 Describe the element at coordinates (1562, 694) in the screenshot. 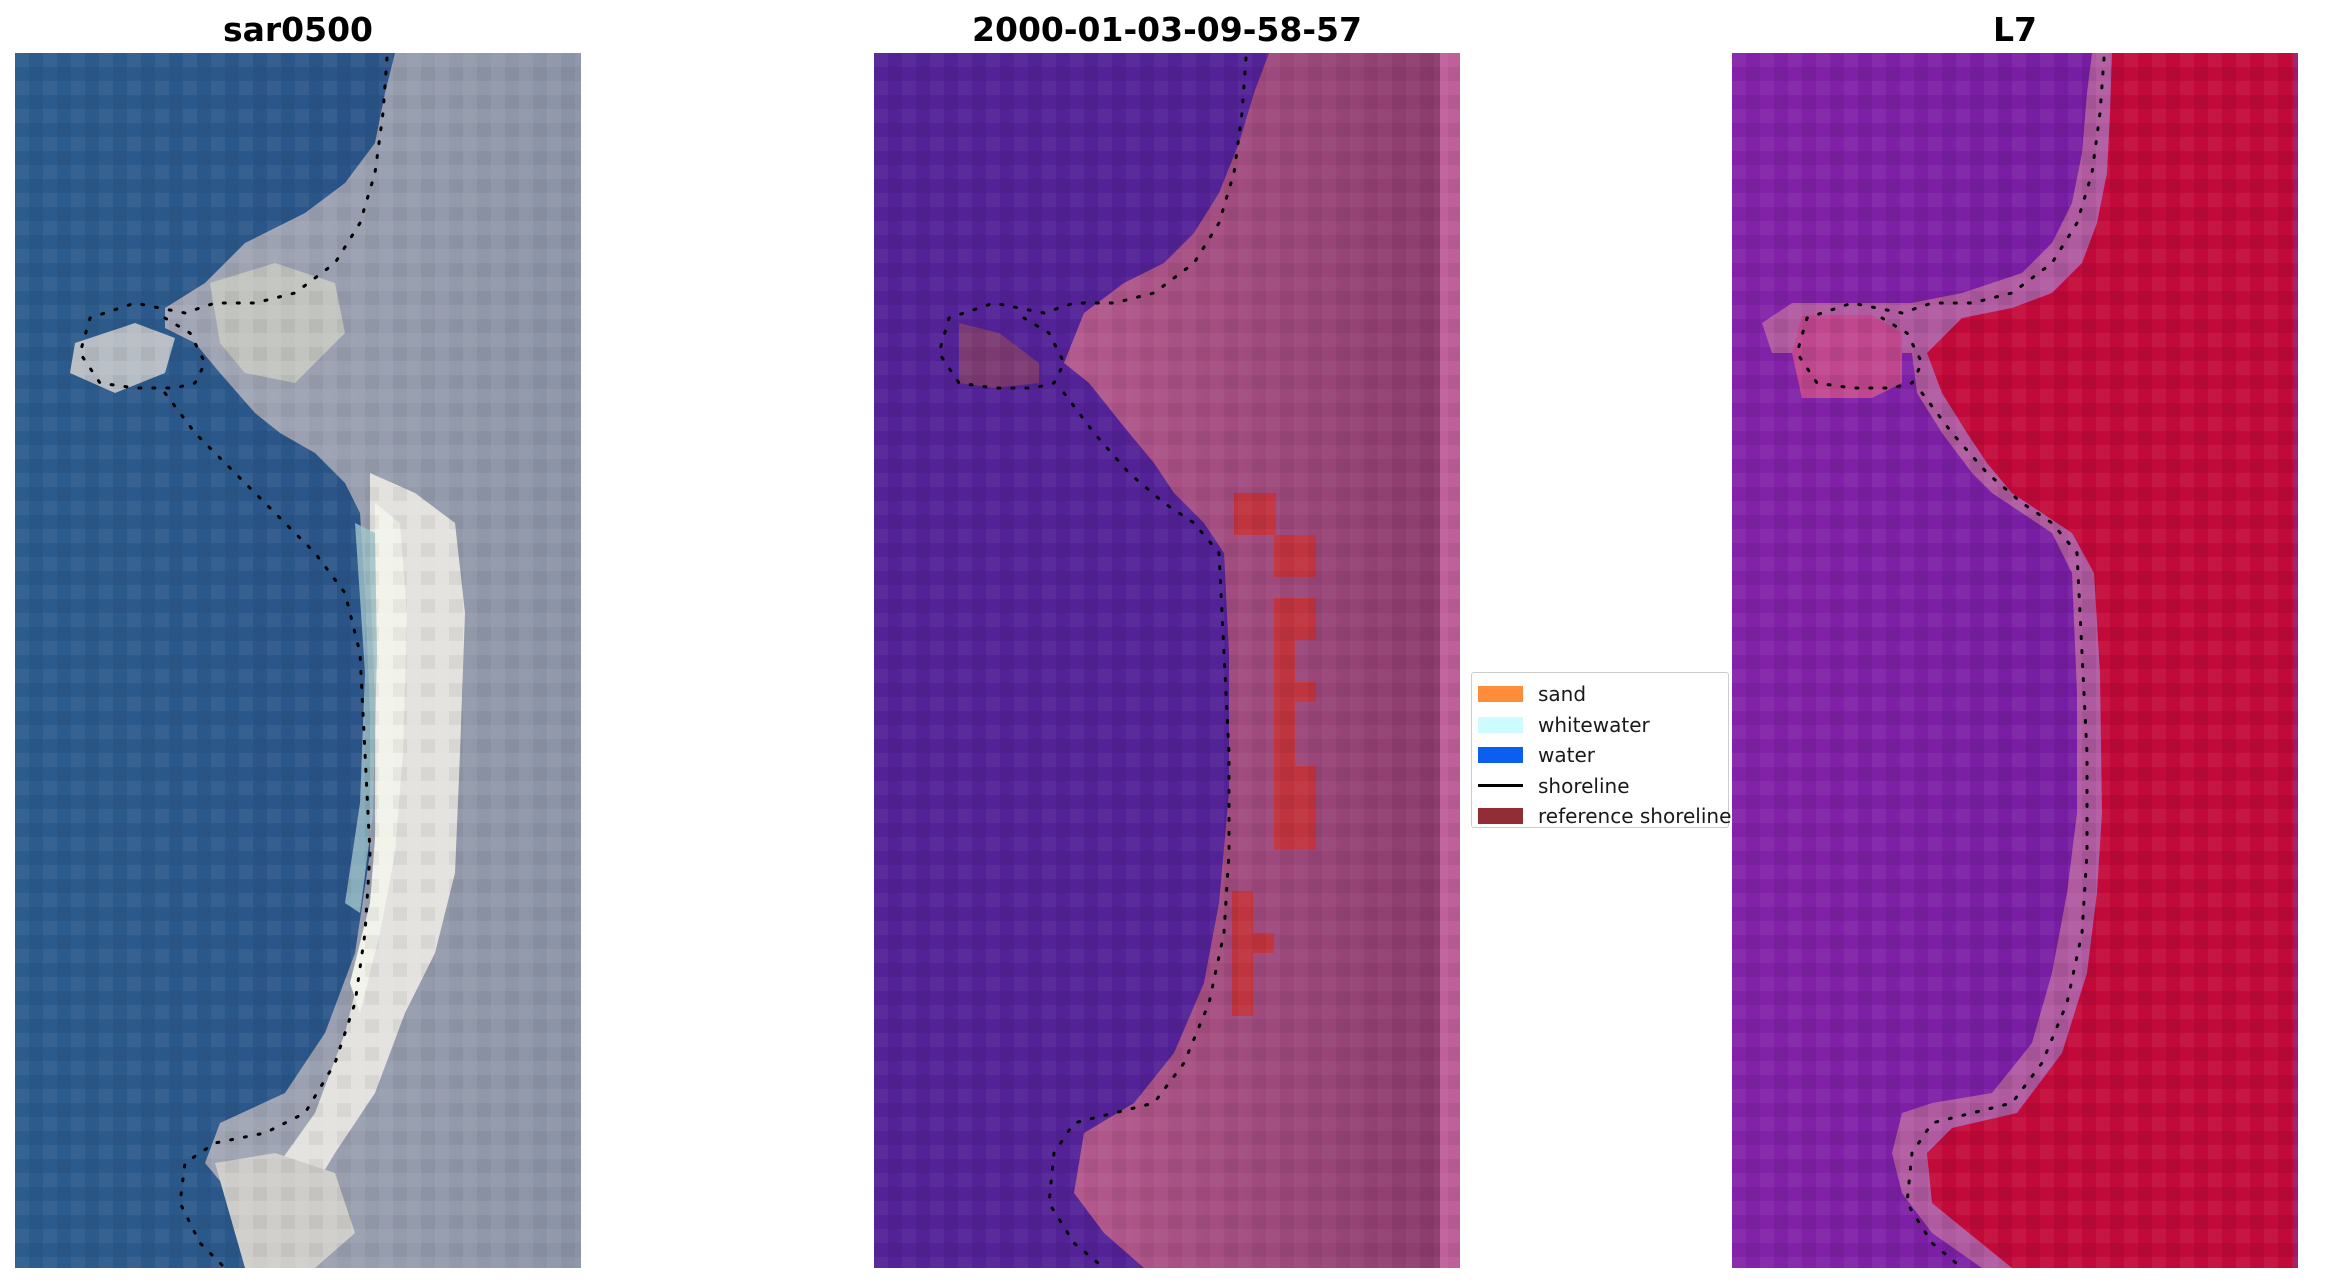

I see `legend-label: sand` at that location.